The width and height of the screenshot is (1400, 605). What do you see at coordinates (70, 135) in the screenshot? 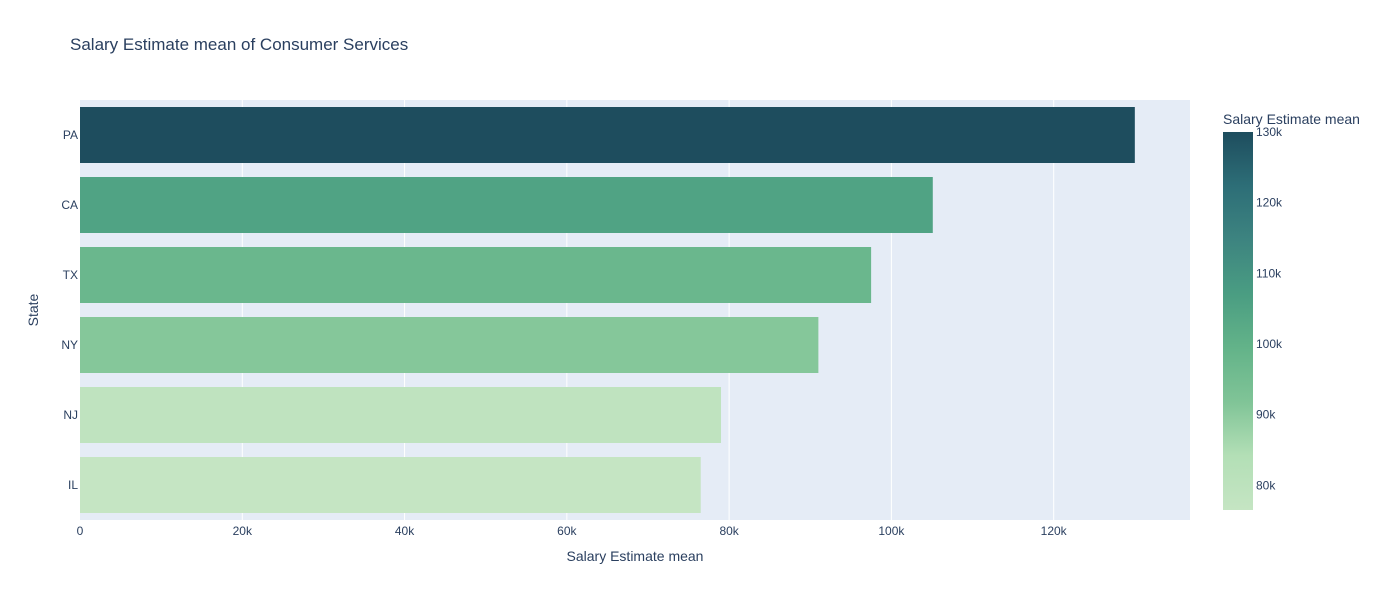
I see `y-tick-label: PA` at bounding box center [70, 135].